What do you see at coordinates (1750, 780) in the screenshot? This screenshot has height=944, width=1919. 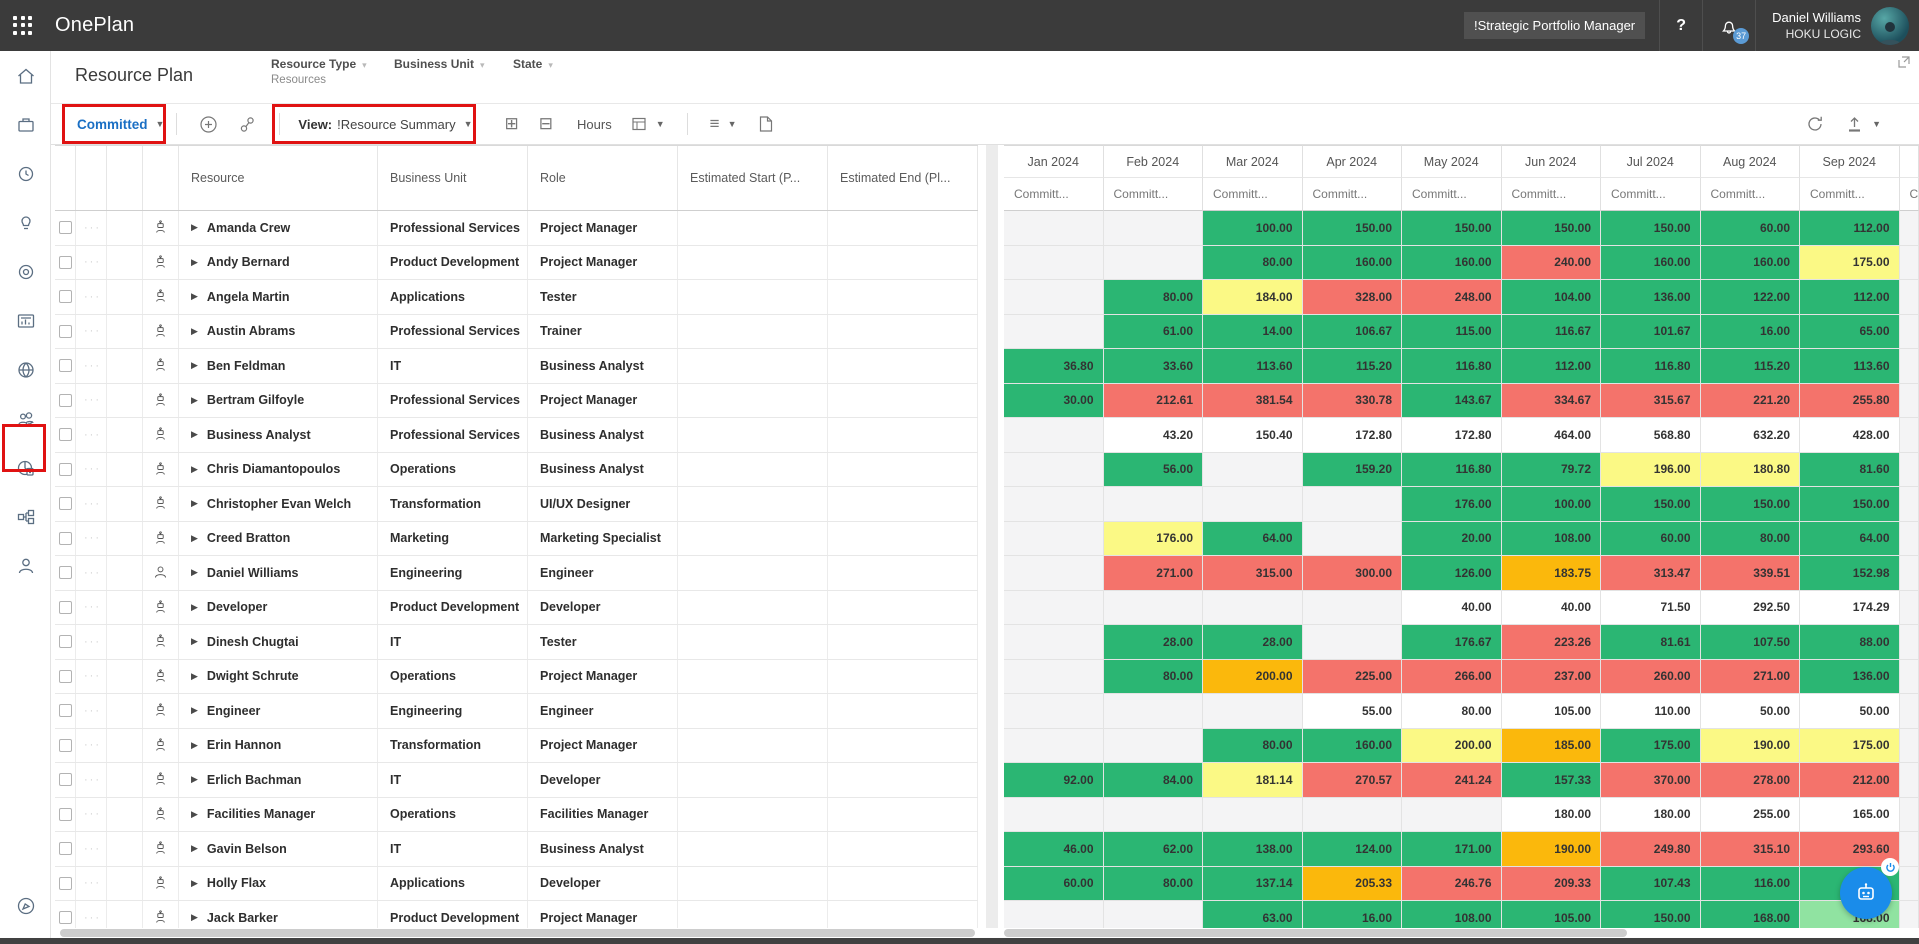 I see `hours-cell: 278.00` at bounding box center [1750, 780].